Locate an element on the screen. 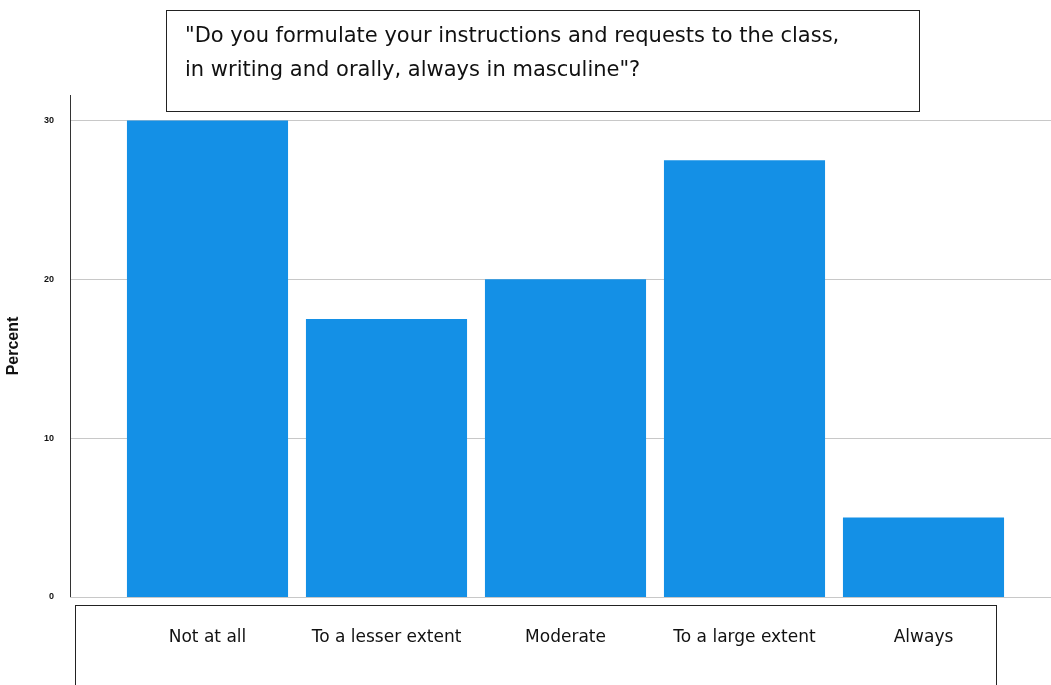 The height and width of the screenshot is (685, 1051). y-axis-title: Percent is located at coordinates (13, 345).